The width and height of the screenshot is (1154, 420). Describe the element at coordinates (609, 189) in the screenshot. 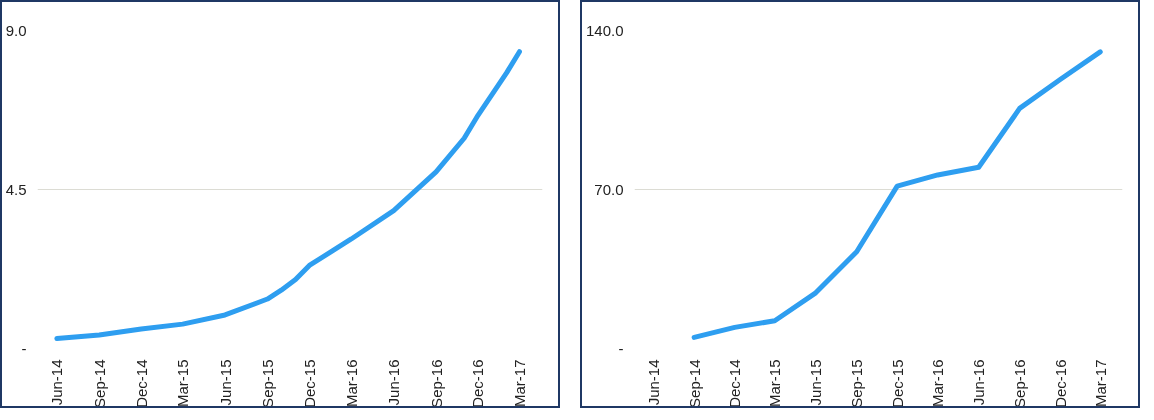

I see `y-tick-label: 70.0` at that location.